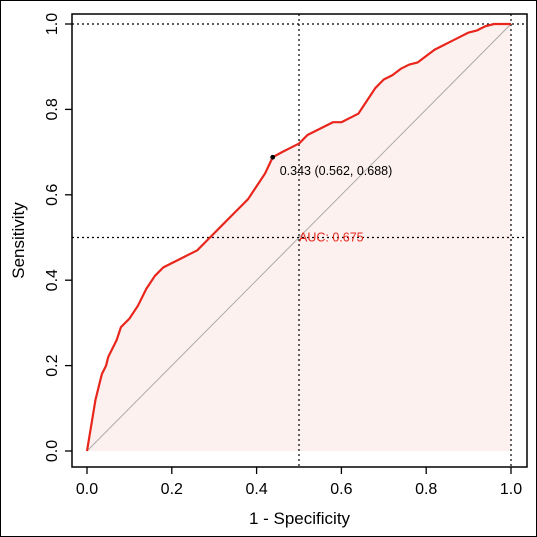  What do you see at coordinates (331, 238) in the screenshot?
I see `auc-label: AUC: 0.675` at bounding box center [331, 238].